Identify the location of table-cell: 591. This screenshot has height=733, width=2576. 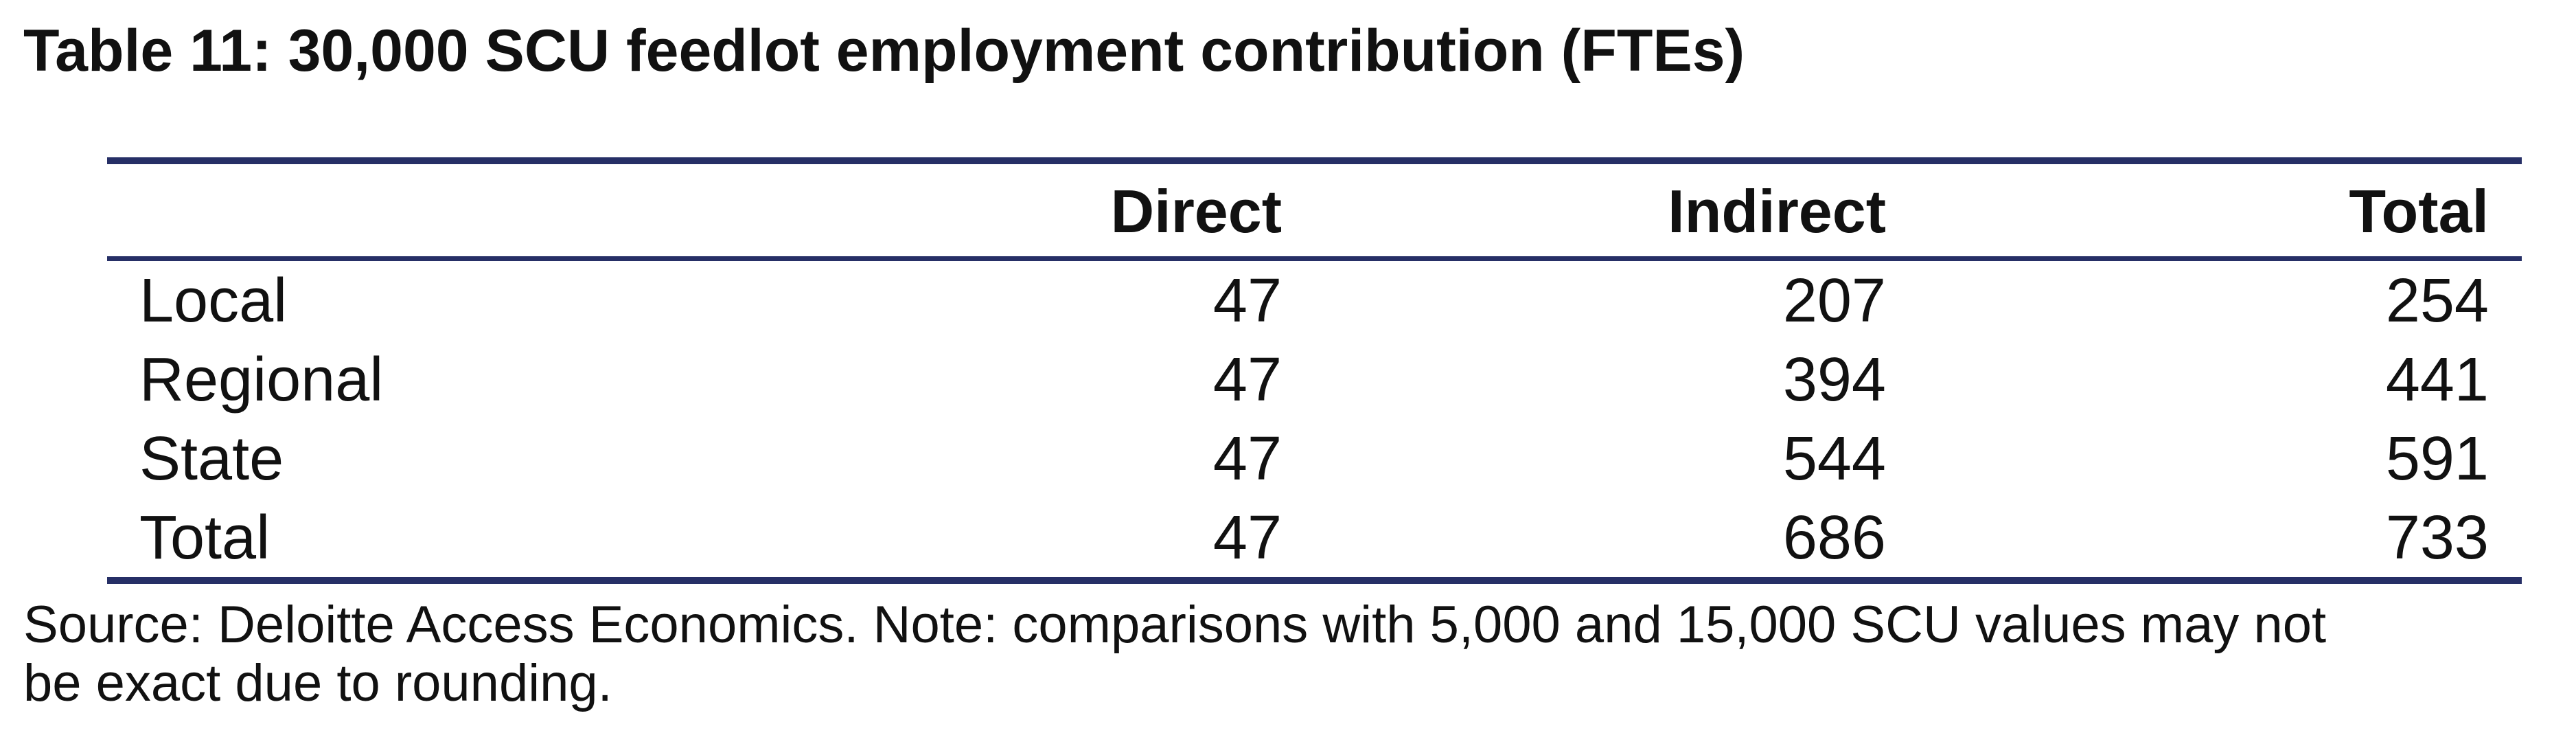
(2437, 459).